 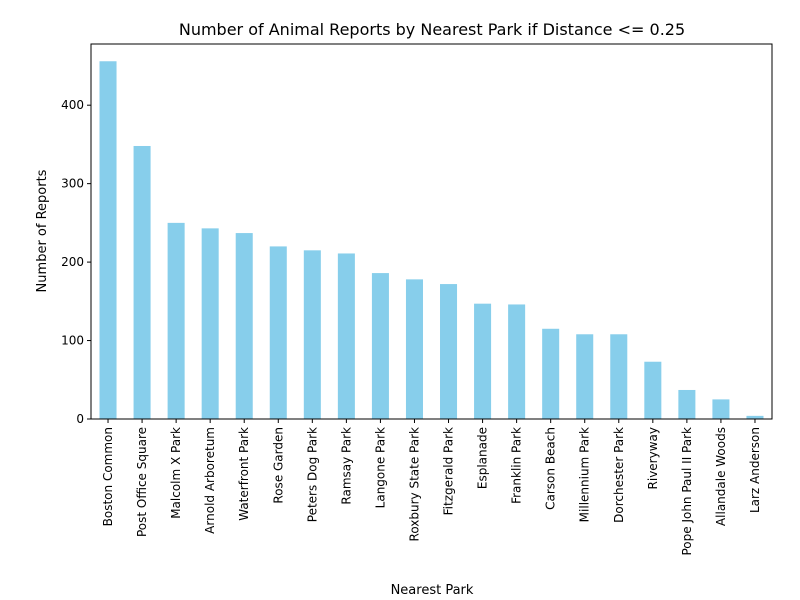 I want to click on y-tick-label: 300, so click(x=72, y=184).